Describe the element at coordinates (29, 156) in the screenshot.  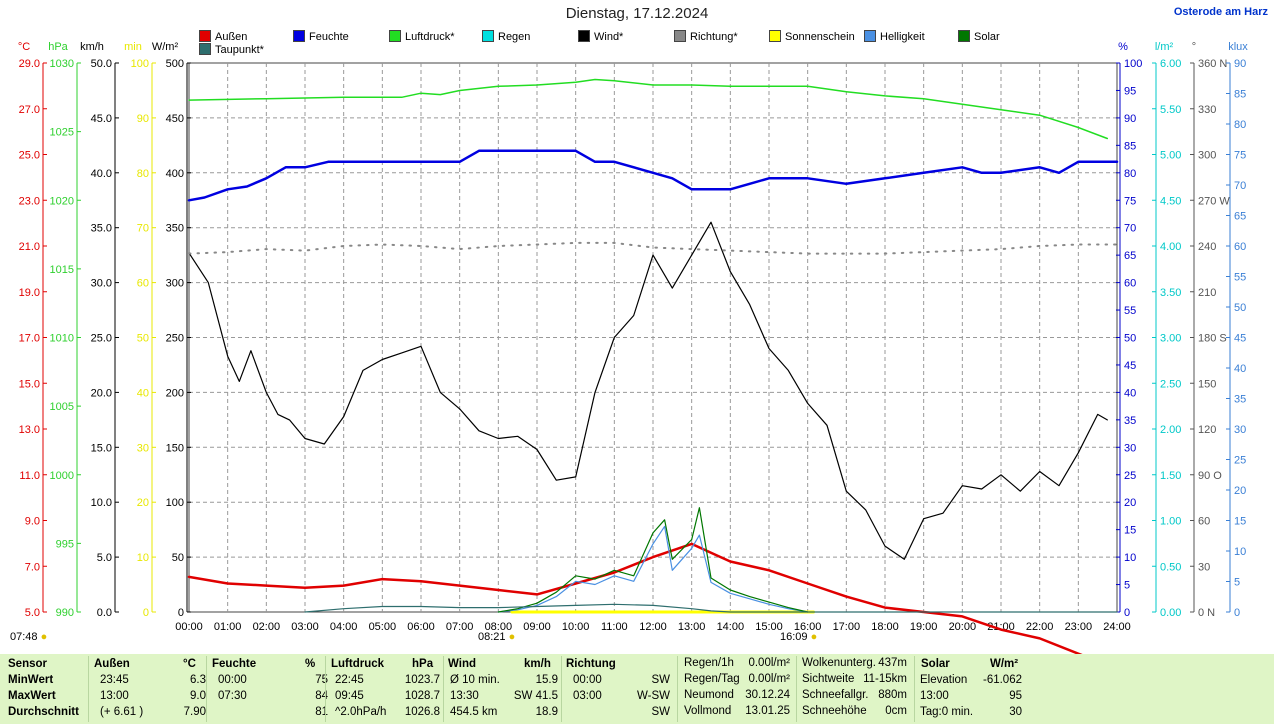
I see `axis-label-temp_c: 25.0` at that location.